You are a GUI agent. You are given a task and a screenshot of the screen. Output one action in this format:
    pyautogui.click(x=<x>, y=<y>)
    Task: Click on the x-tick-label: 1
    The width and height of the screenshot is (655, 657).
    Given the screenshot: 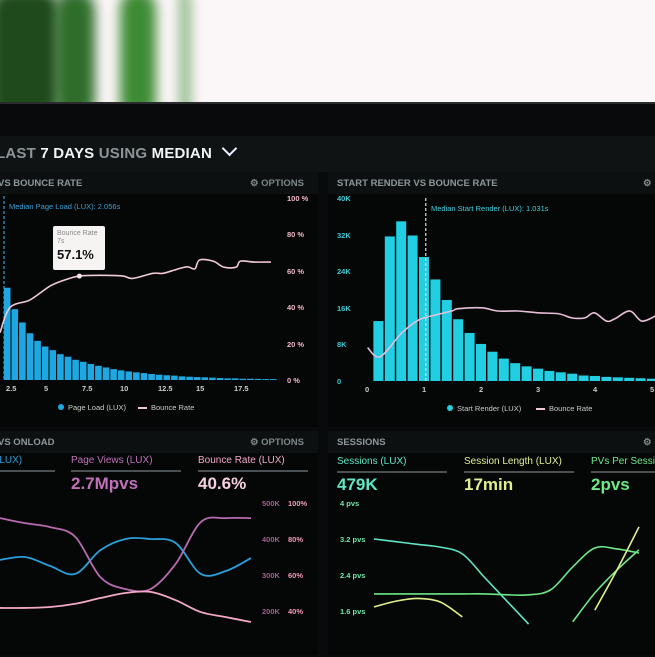 What is the action you would take?
    pyautogui.click(x=424, y=389)
    